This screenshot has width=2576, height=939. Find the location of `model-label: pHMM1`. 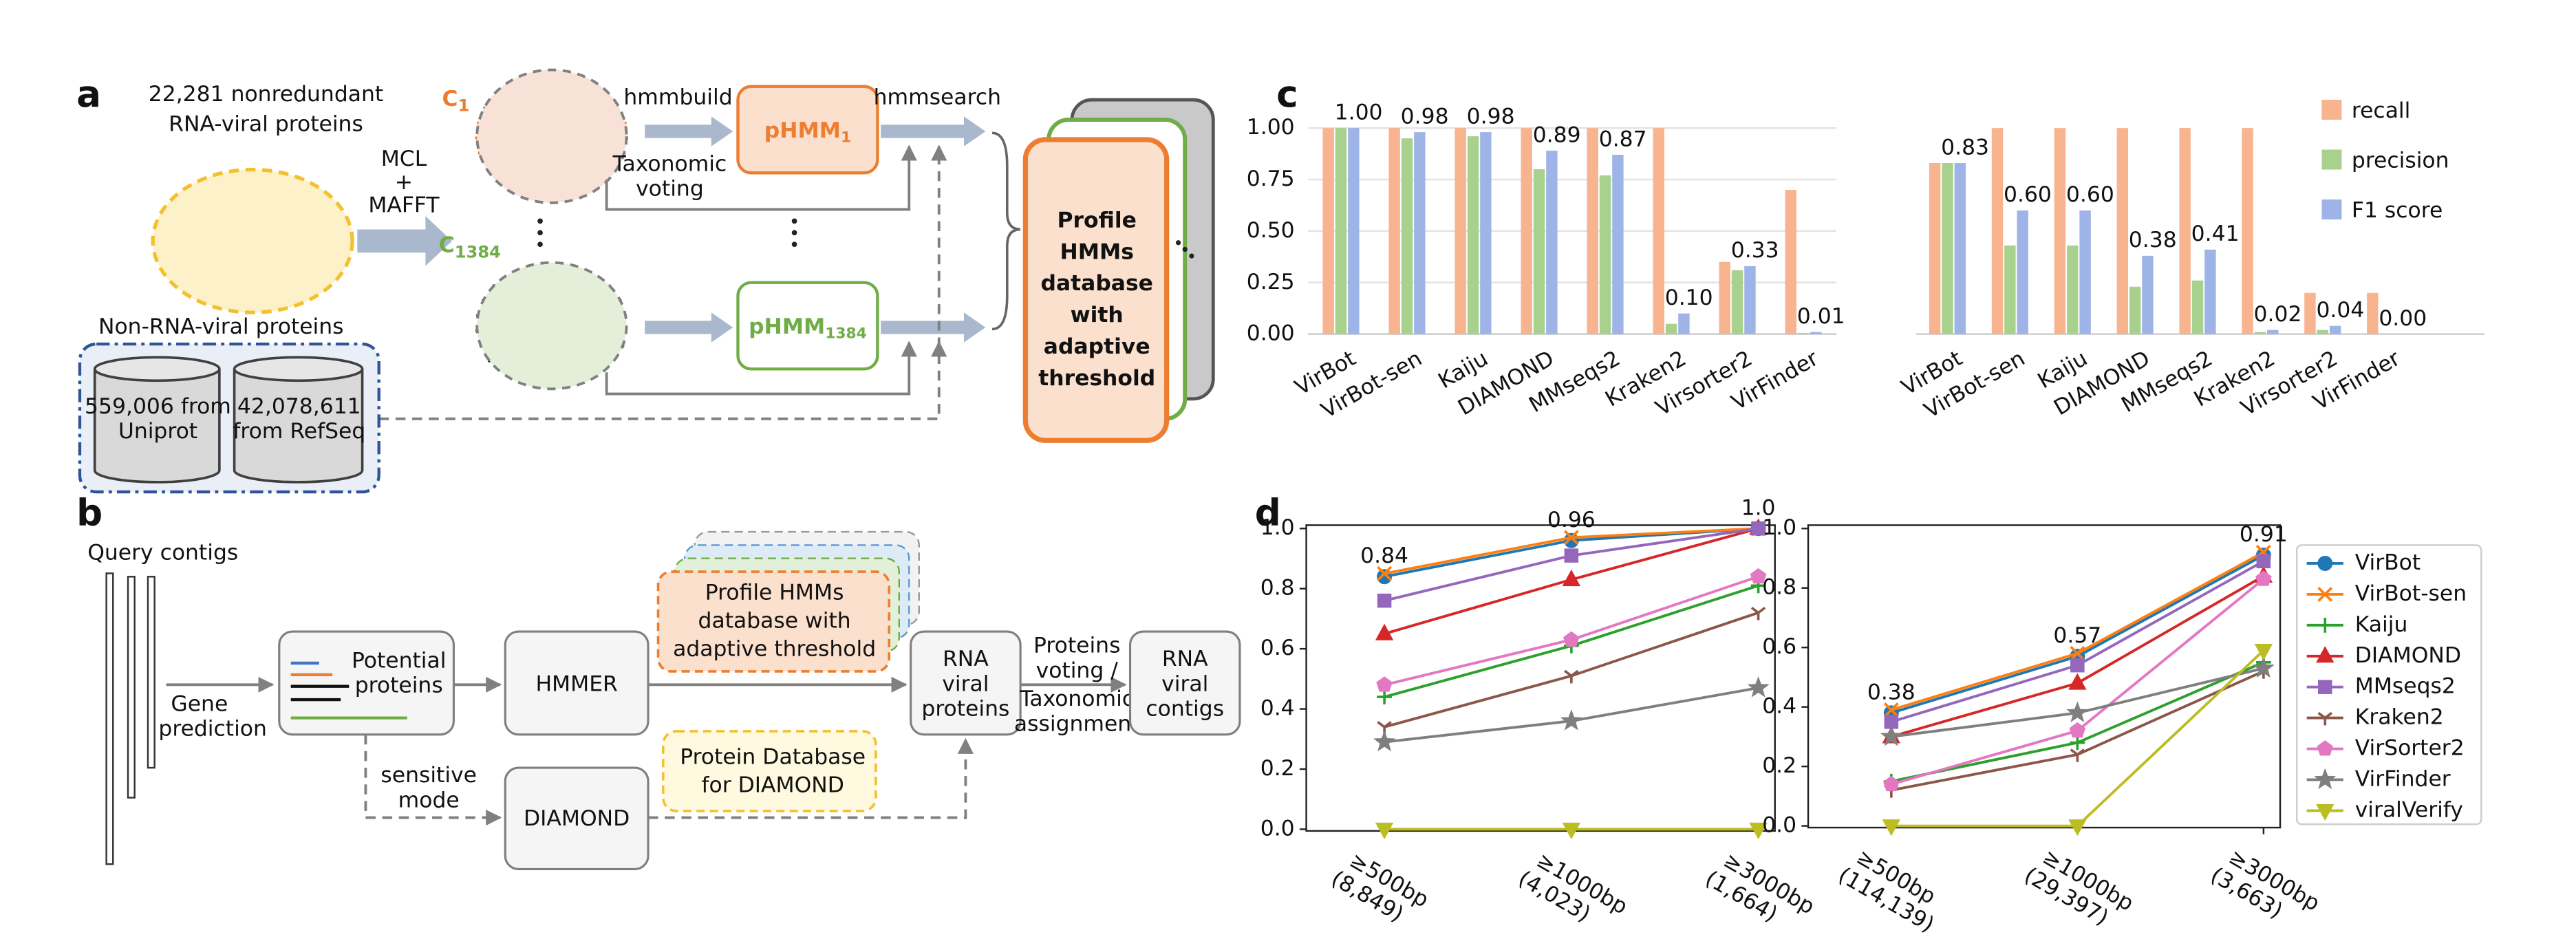

model-label: pHMM1 is located at coordinates (808, 132).